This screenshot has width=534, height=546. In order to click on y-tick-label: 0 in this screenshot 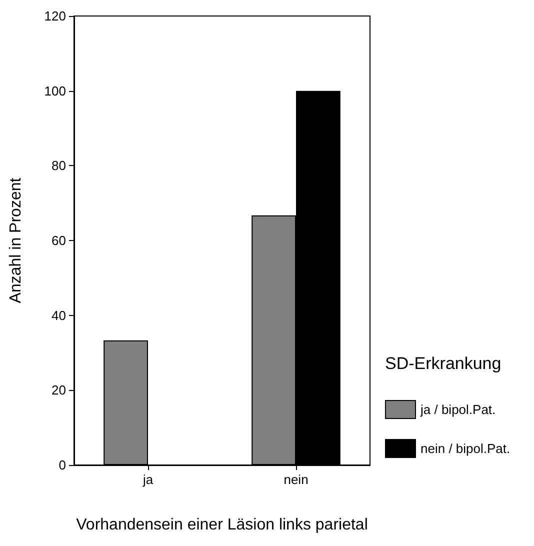, I will do `click(62, 465)`.